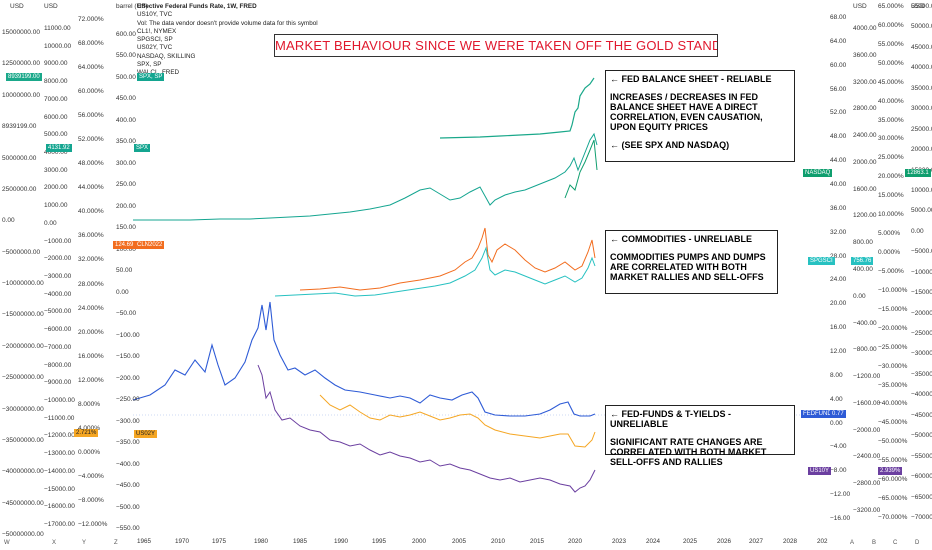 The image size is (932, 550). What do you see at coordinates (921, 150) in the screenshot?
I see `axis-tick-label: 20000.00` at bounding box center [921, 150].